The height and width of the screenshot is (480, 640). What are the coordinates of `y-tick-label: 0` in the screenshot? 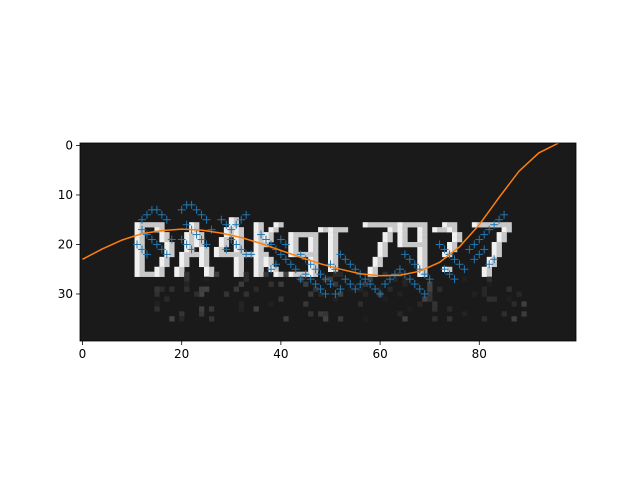 It's located at (69, 145).